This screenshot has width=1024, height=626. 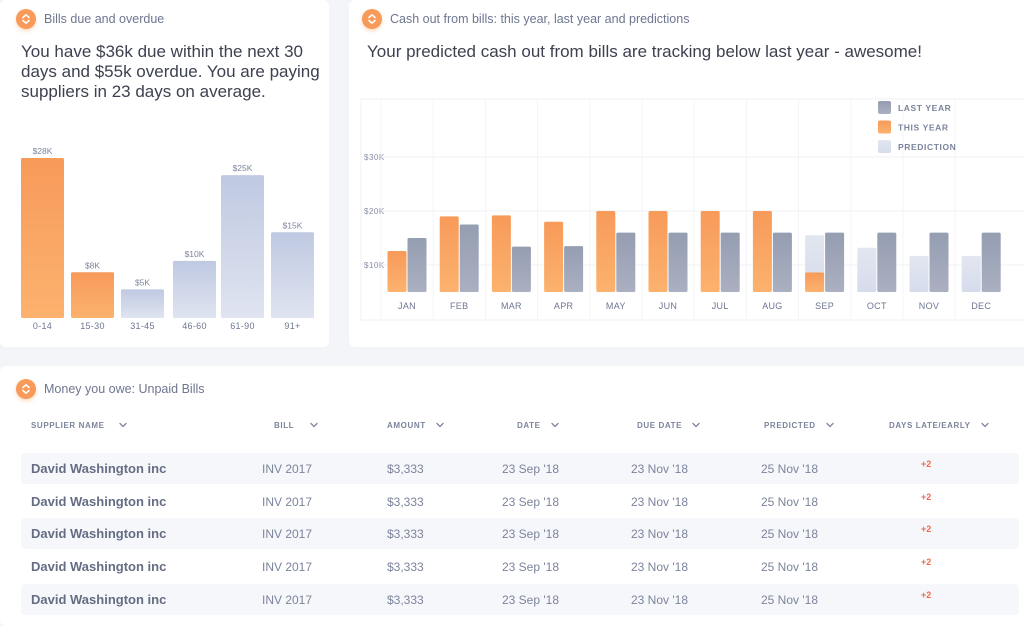 I want to click on x-tick-label: NOV, so click(x=929, y=306).